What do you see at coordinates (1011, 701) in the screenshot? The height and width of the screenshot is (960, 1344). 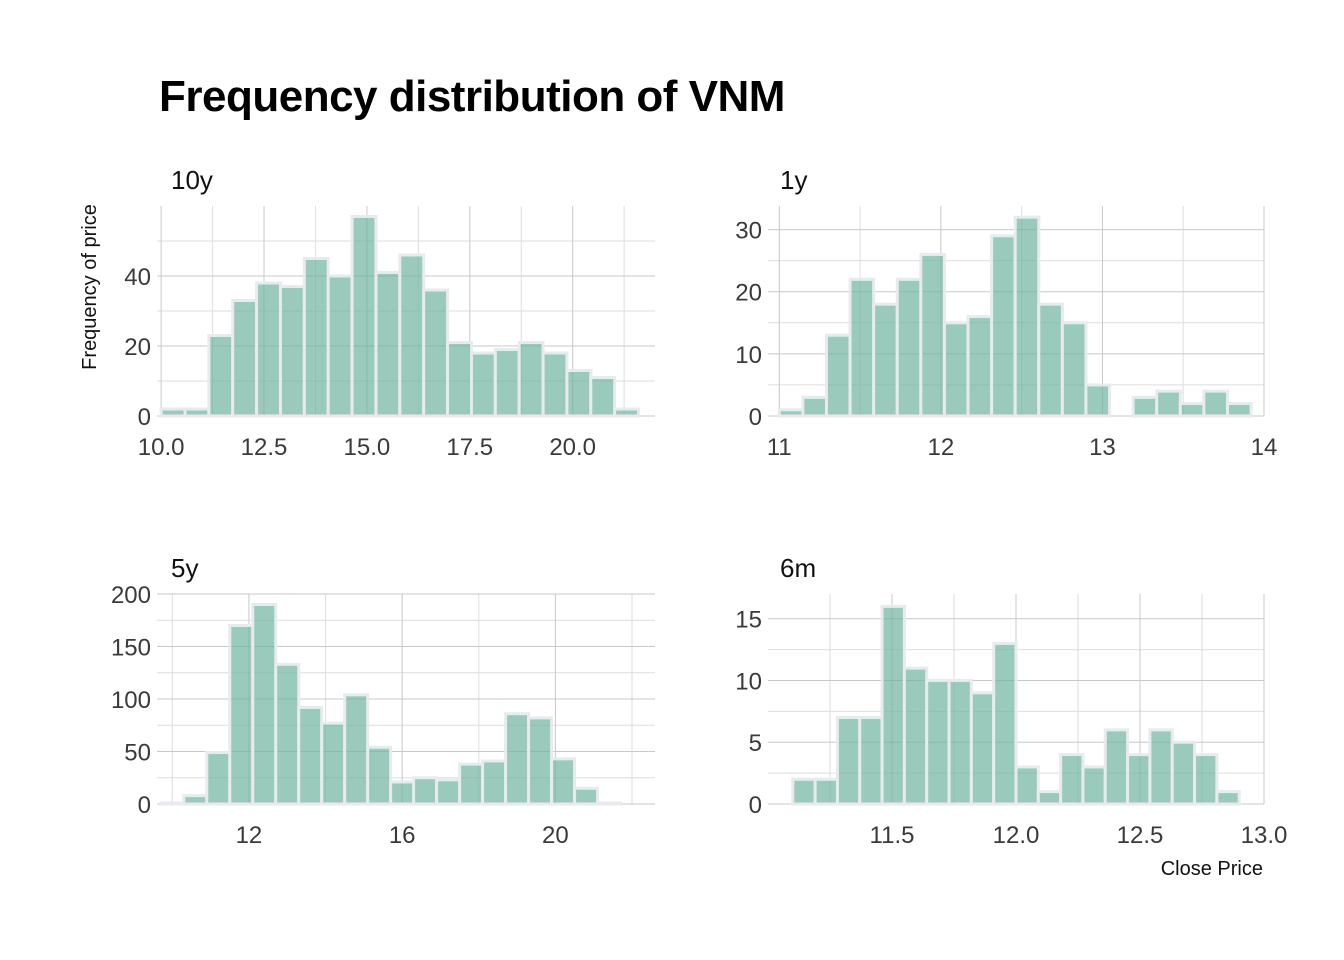 I see `panel-6m: 11.5 12.0 12.5 13.0 0 5 10 15 6m` at bounding box center [1011, 701].